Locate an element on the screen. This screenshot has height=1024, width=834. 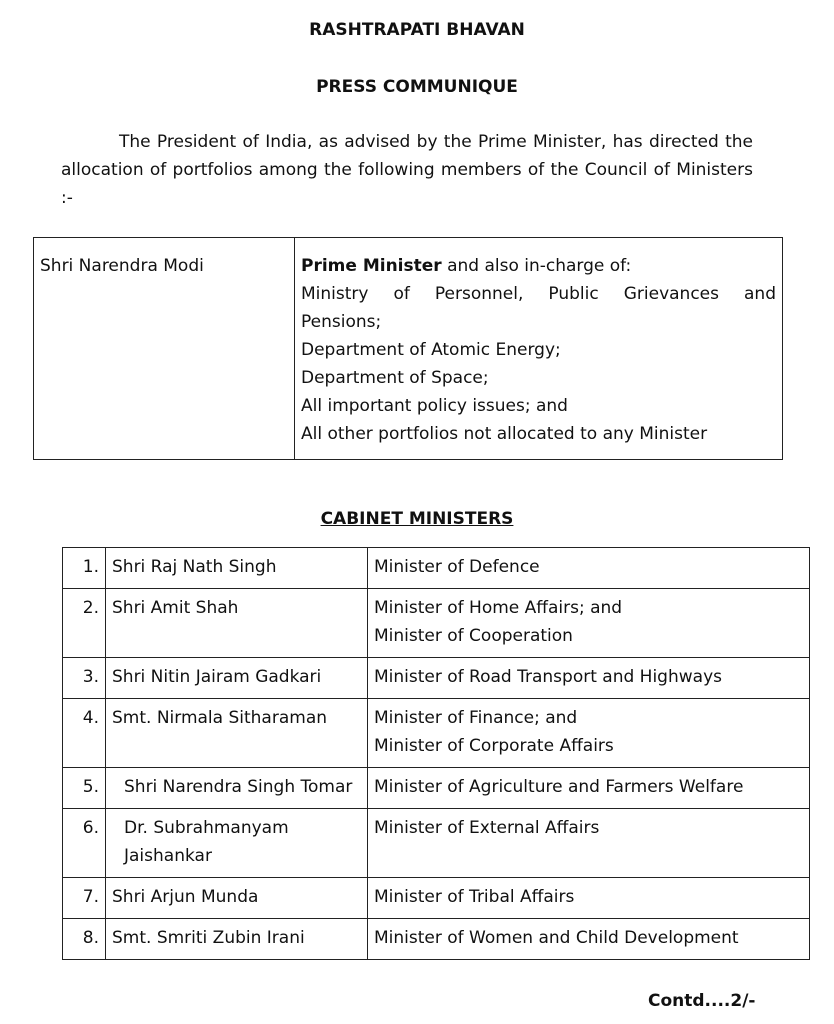
row-number: 8. is located at coordinates (84, 939).